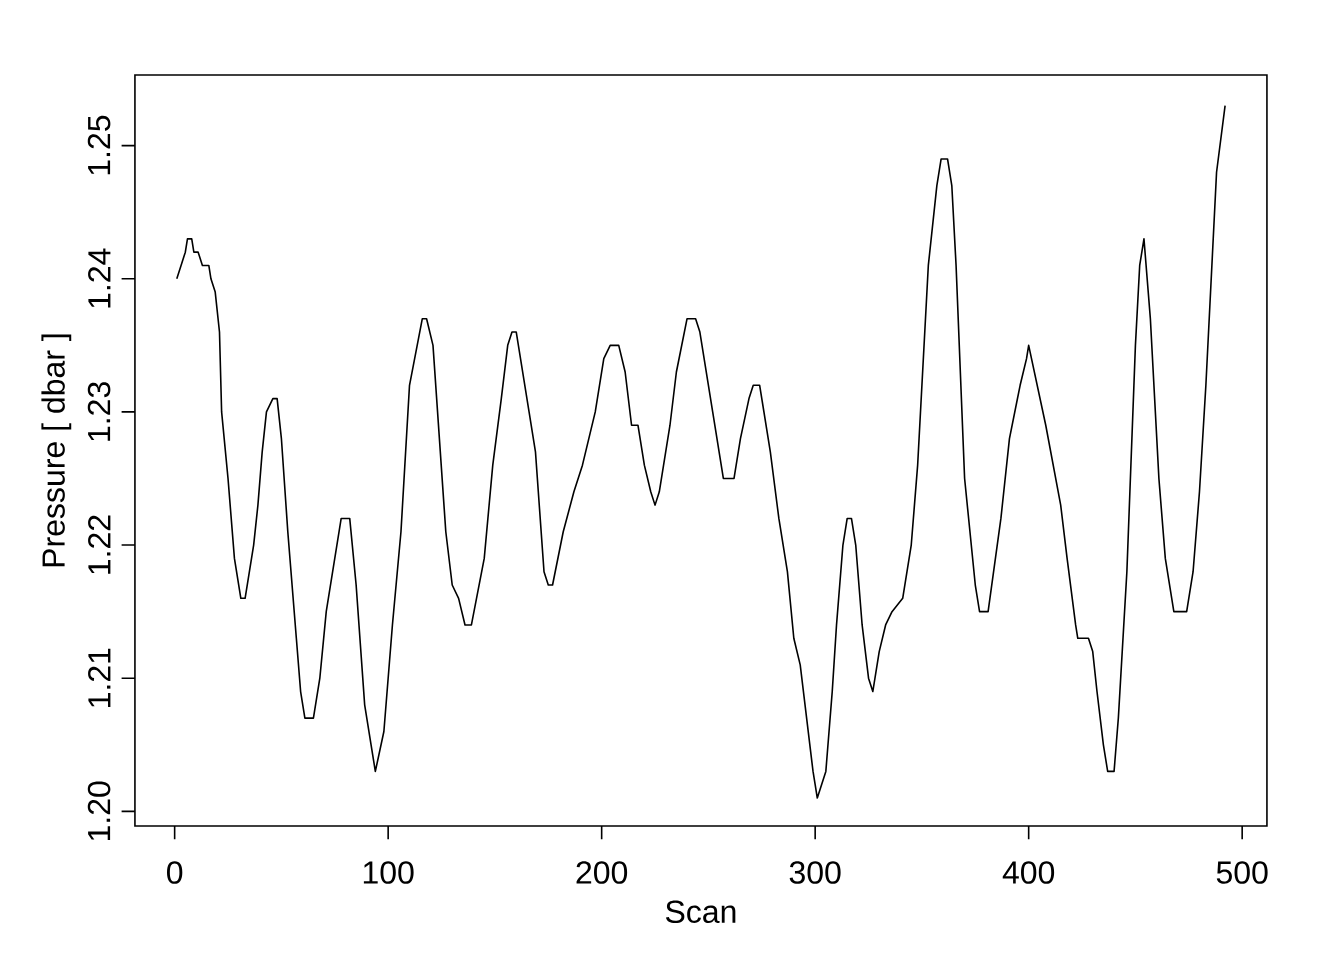 The width and height of the screenshot is (1344, 960). Describe the element at coordinates (700, 912) in the screenshot. I see `x-axis-title: Scan` at that location.